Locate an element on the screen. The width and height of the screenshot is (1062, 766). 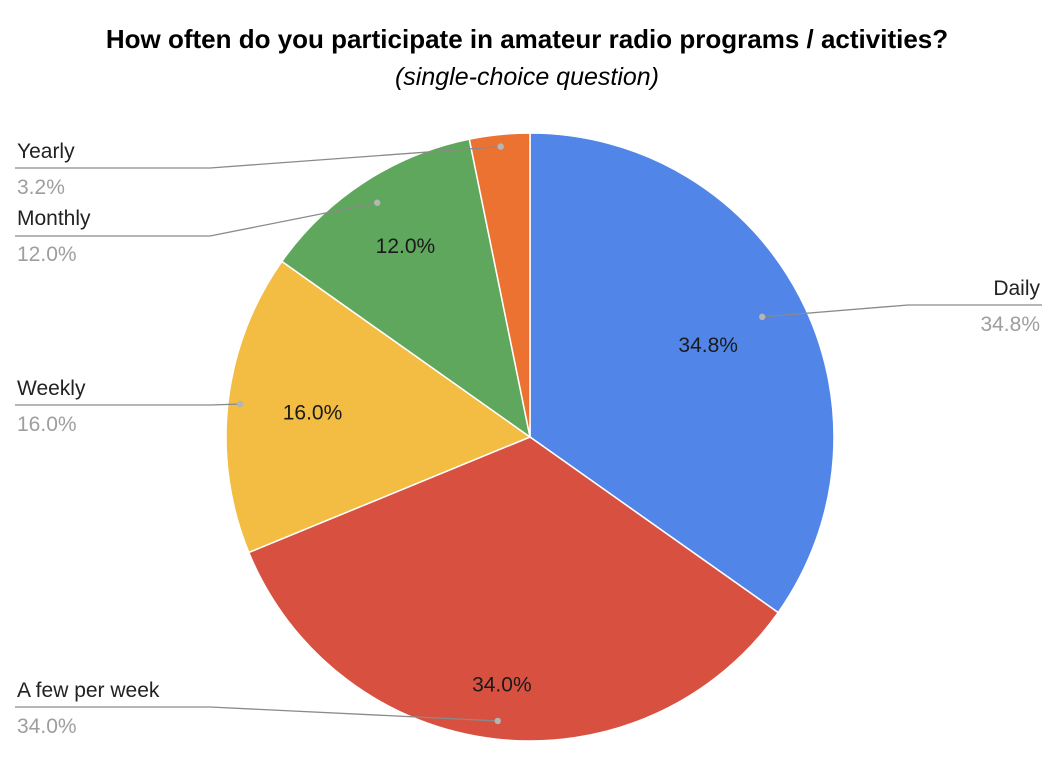
leader-line-a-few-per-week is located at coordinates (256, 714).